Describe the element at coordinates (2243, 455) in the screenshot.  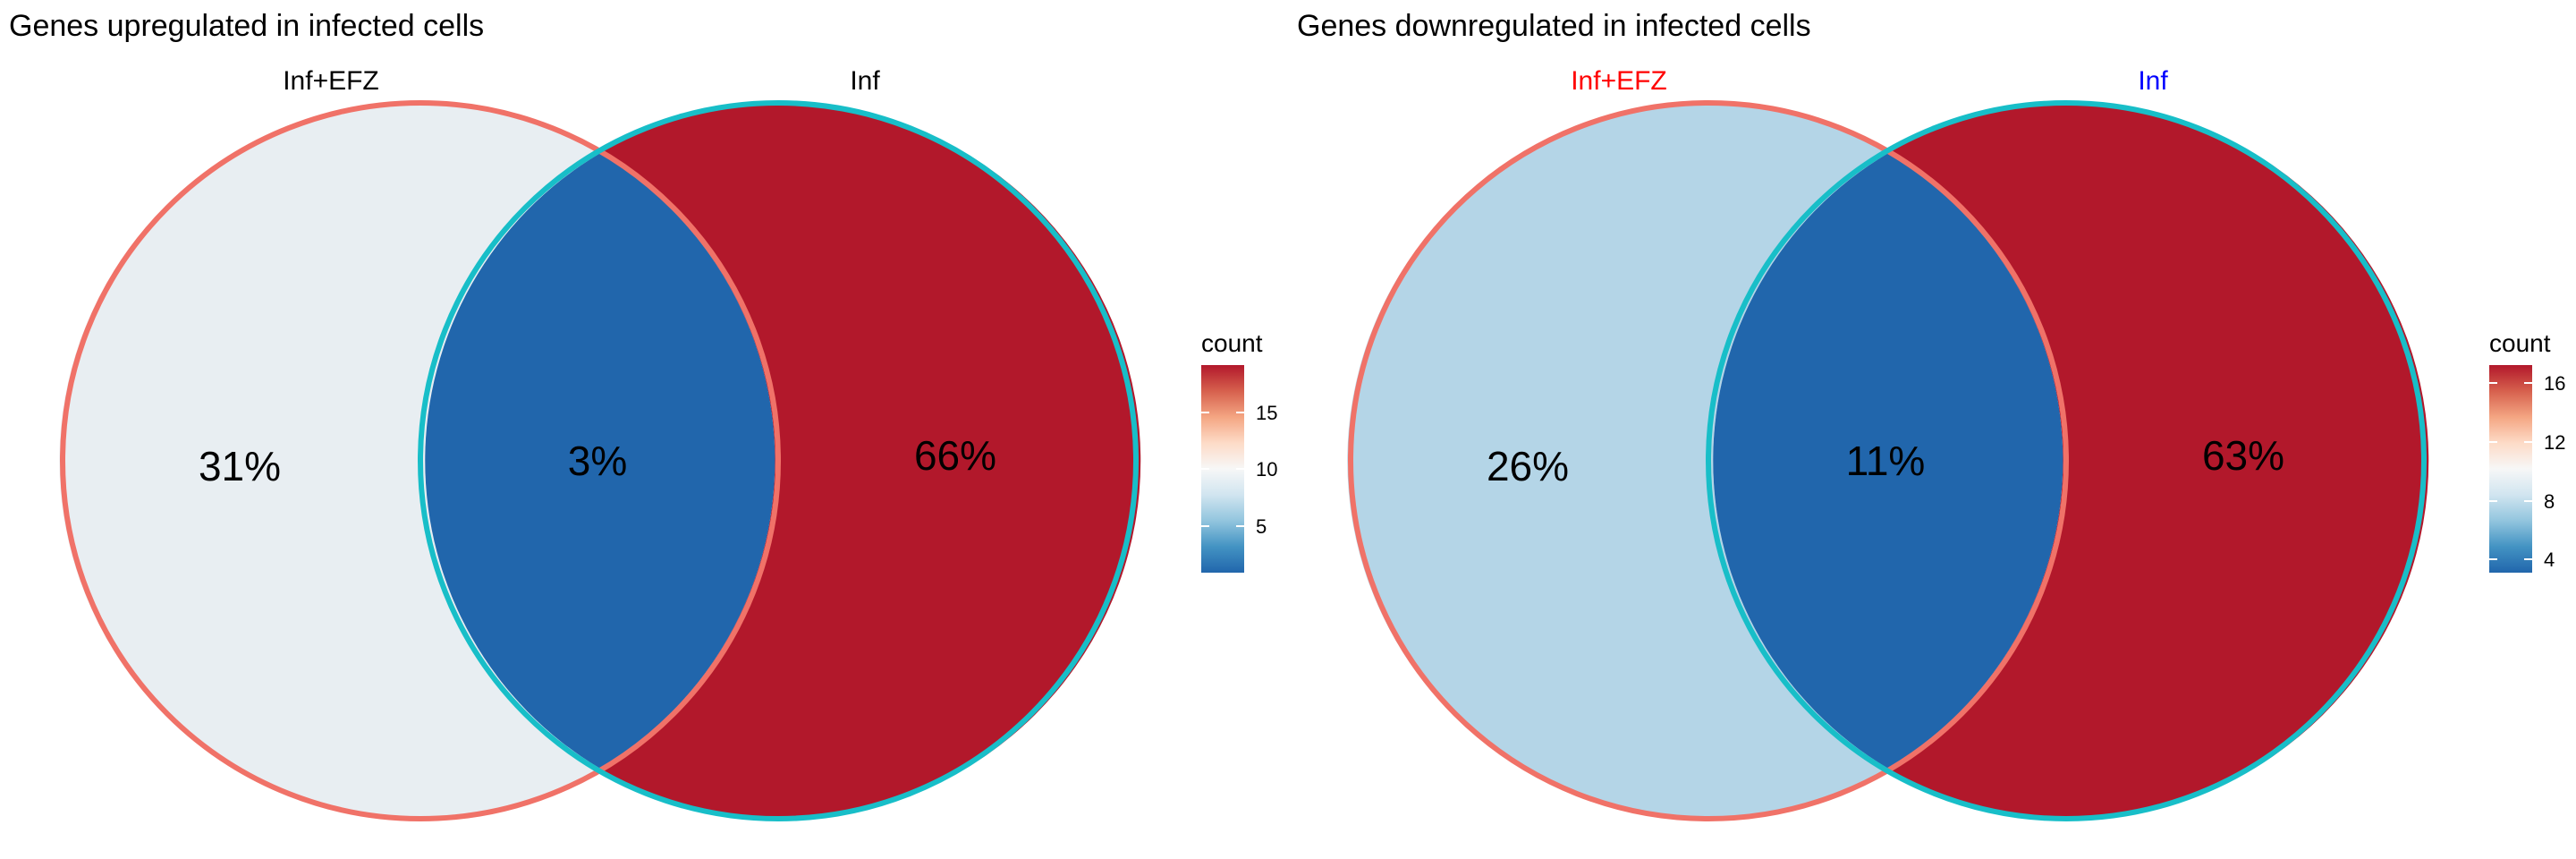
I see `region-label-right-only: 63%` at that location.